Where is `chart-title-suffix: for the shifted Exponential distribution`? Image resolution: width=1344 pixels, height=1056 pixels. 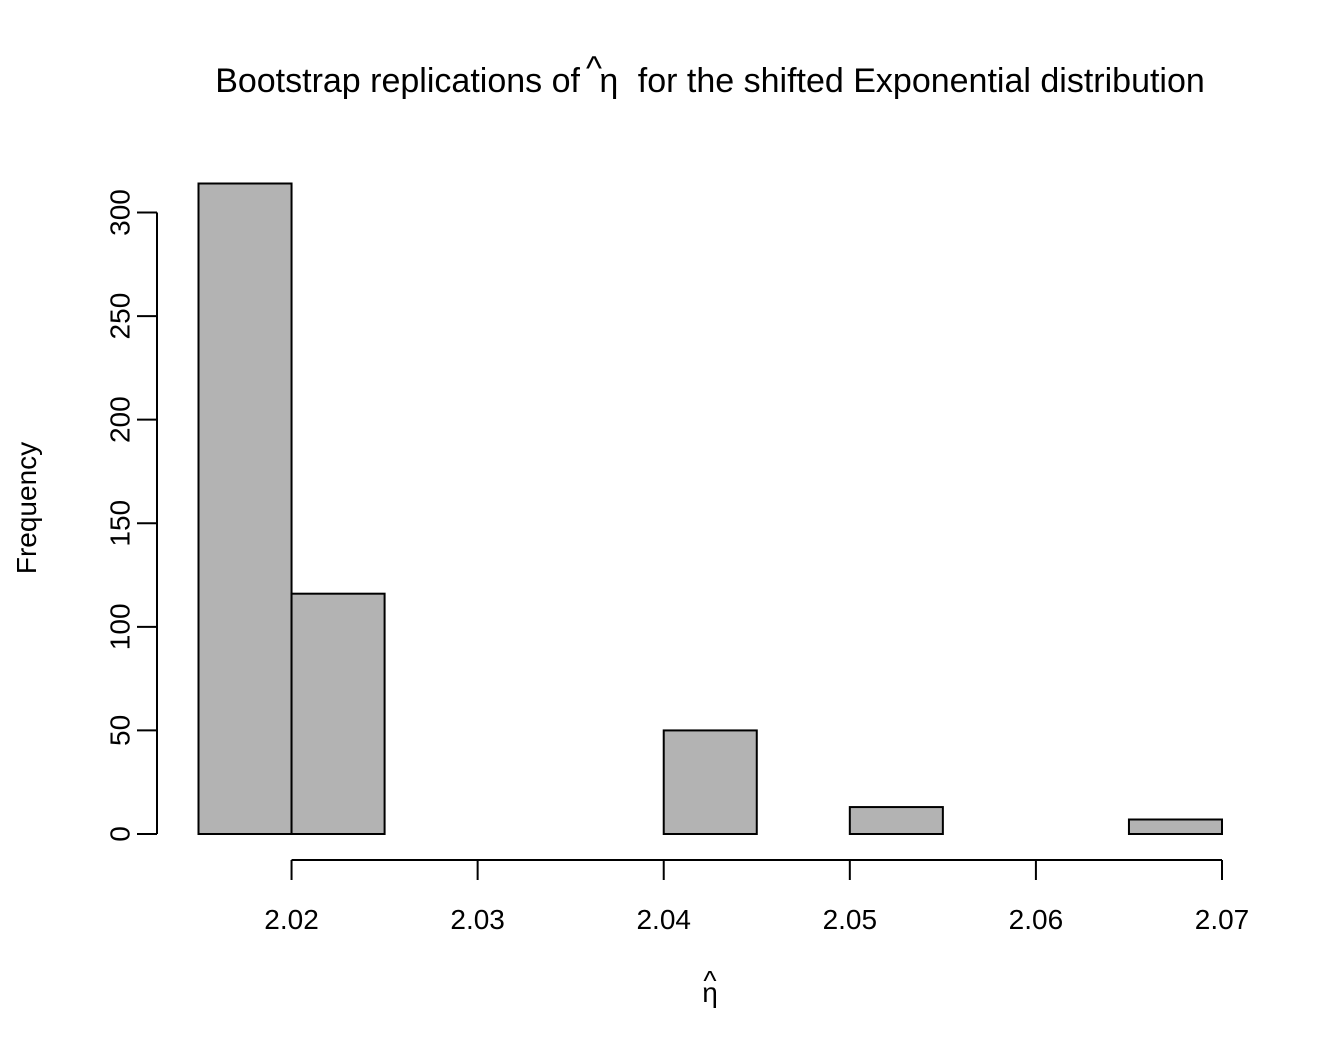 chart-title-suffix: for the shifted Exponential distribution is located at coordinates (921, 81).